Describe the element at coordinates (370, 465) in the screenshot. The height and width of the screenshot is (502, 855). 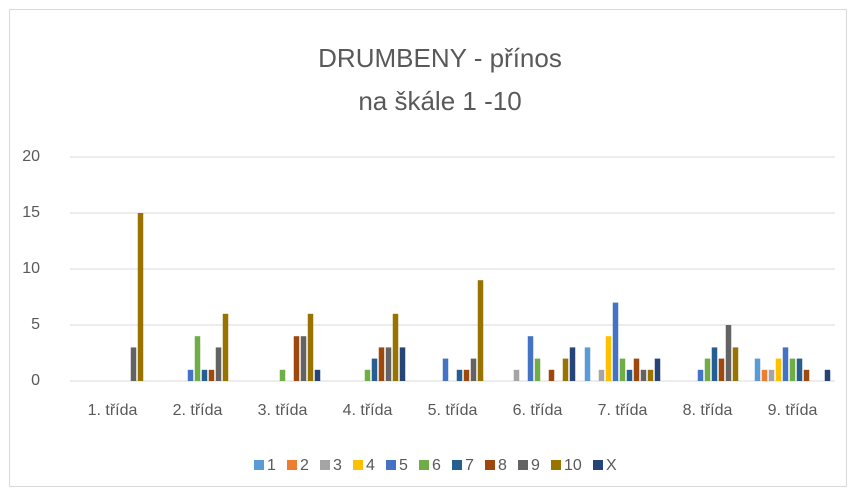
I see `legend-label: 4` at that location.